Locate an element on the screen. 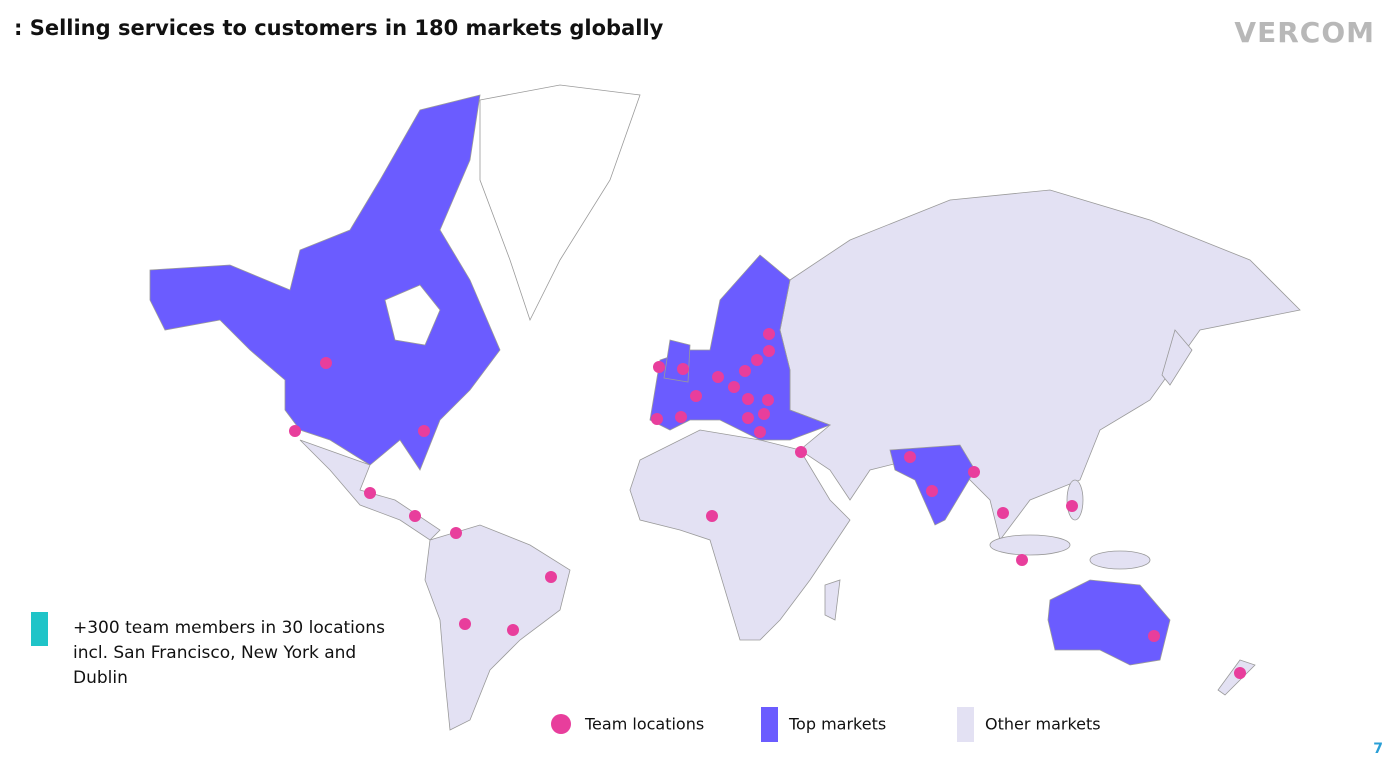  logo: VERCOM is located at coordinates (1304, 32).